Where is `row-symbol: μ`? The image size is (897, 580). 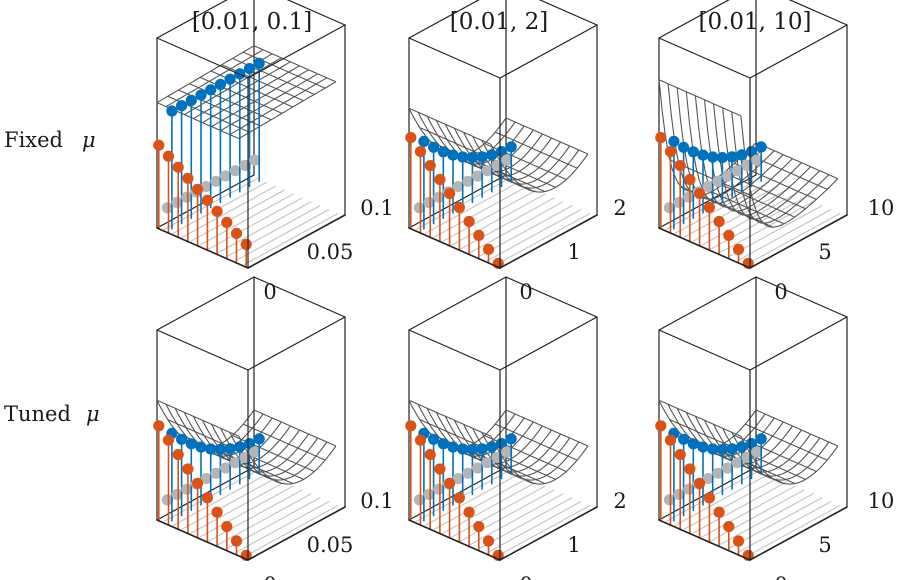 row-symbol: μ is located at coordinates (89, 140).